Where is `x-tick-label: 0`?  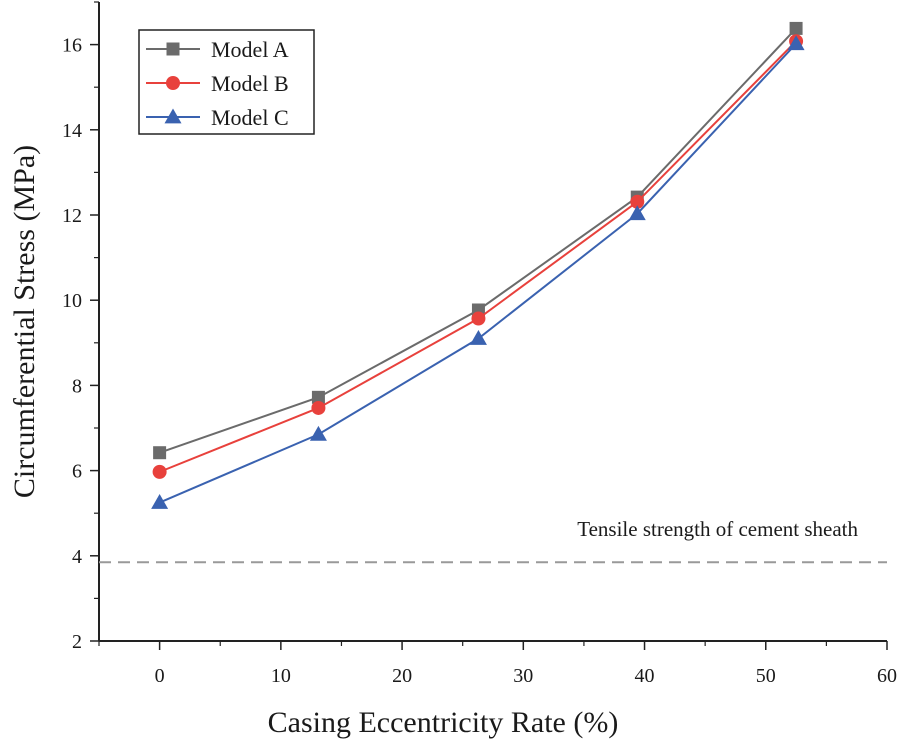
x-tick-label: 0 is located at coordinates (160, 676).